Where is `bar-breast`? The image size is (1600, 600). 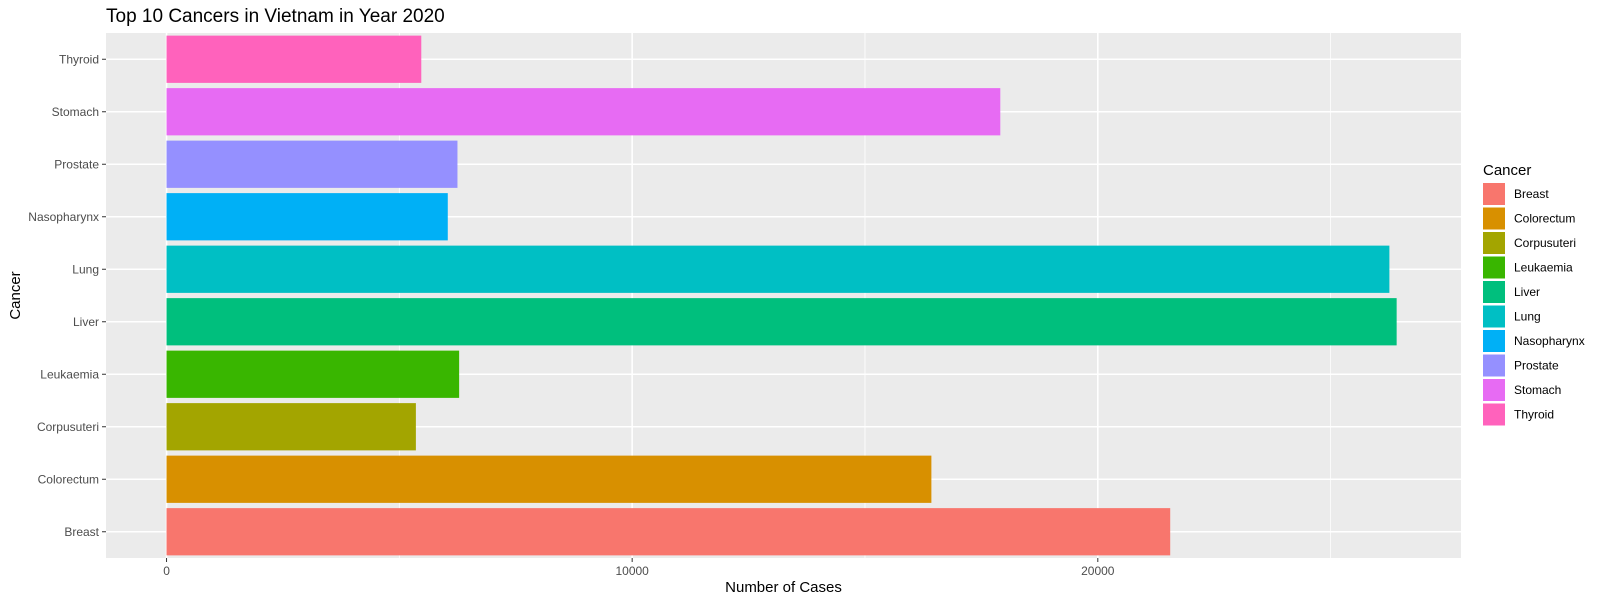
bar-breast is located at coordinates (668, 532).